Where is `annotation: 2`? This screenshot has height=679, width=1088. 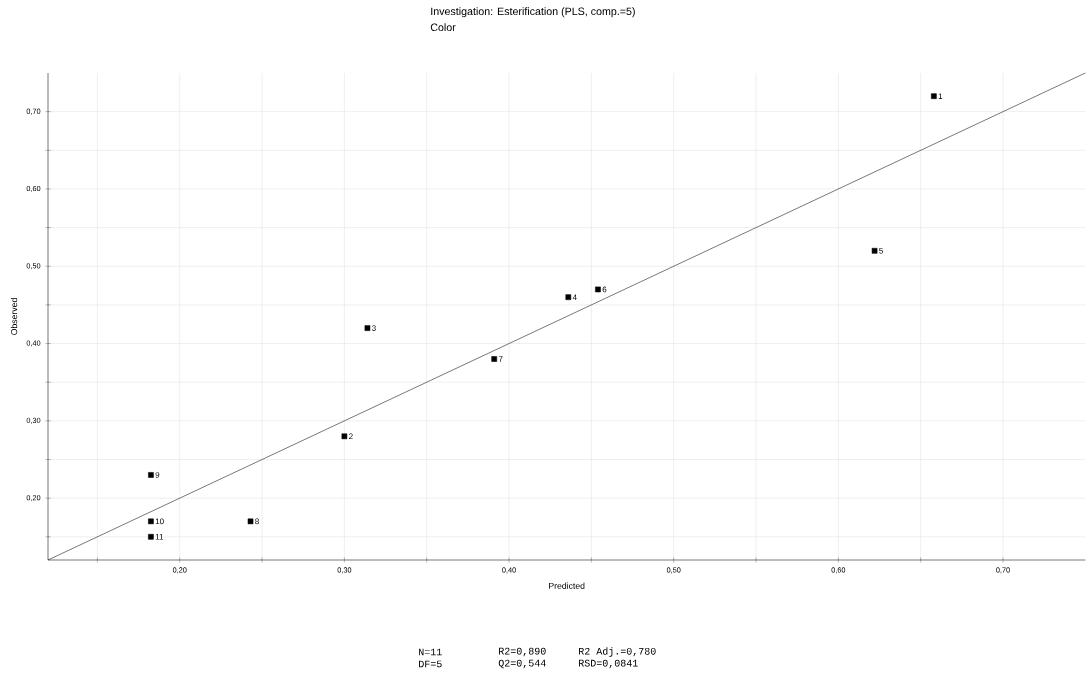 annotation: 2 is located at coordinates (351, 436).